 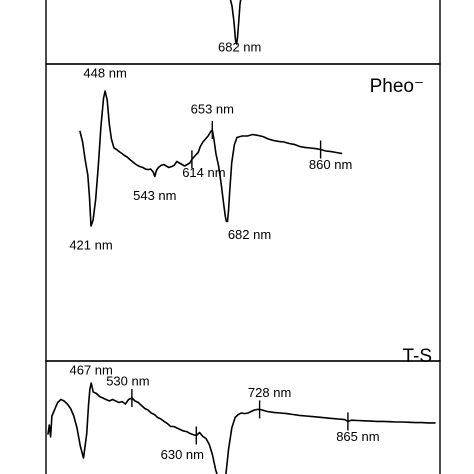 What do you see at coordinates (330, 164) in the screenshot?
I see `annotation-label-860: 860 nm` at bounding box center [330, 164].